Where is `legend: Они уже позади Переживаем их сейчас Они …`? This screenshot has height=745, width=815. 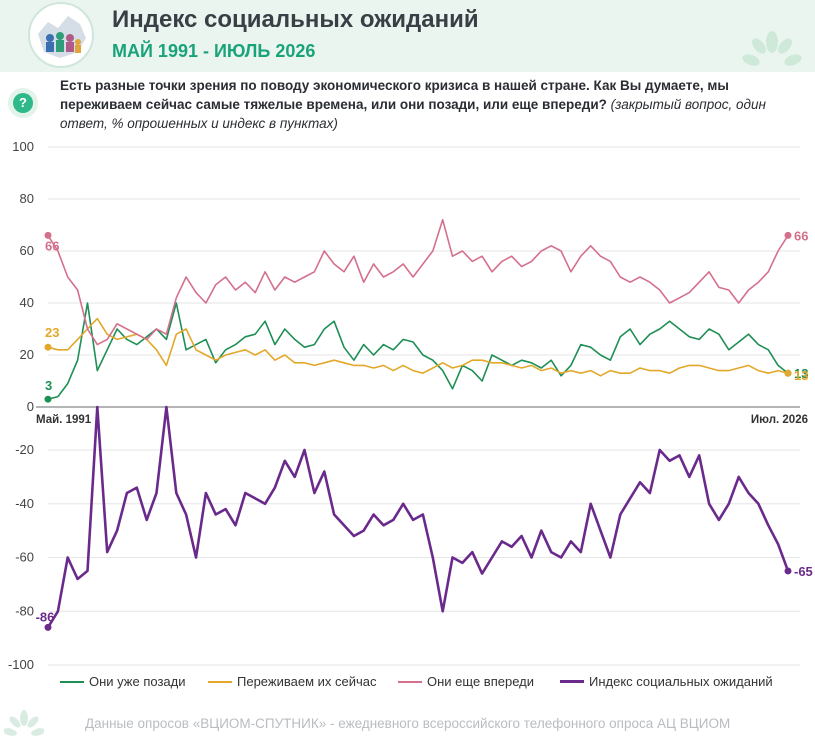 legend: Они уже позади Переживаем их сейчас Они … is located at coordinates (430, 684).